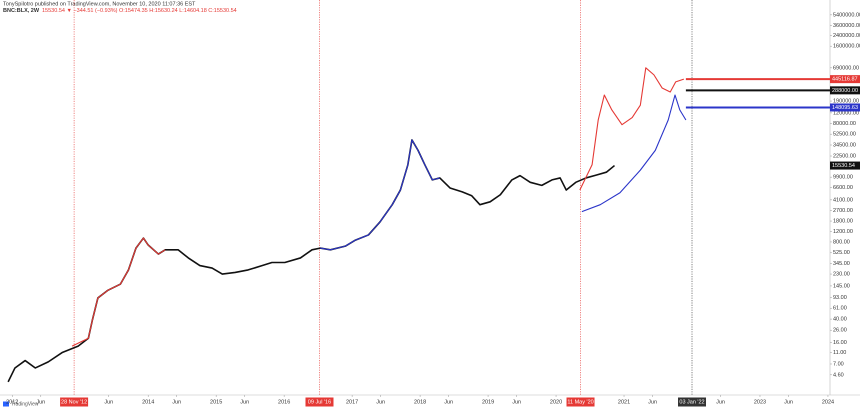  Describe the element at coordinates (846, 68) in the screenshot. I see `y-tick-label: 690000.00` at that location.